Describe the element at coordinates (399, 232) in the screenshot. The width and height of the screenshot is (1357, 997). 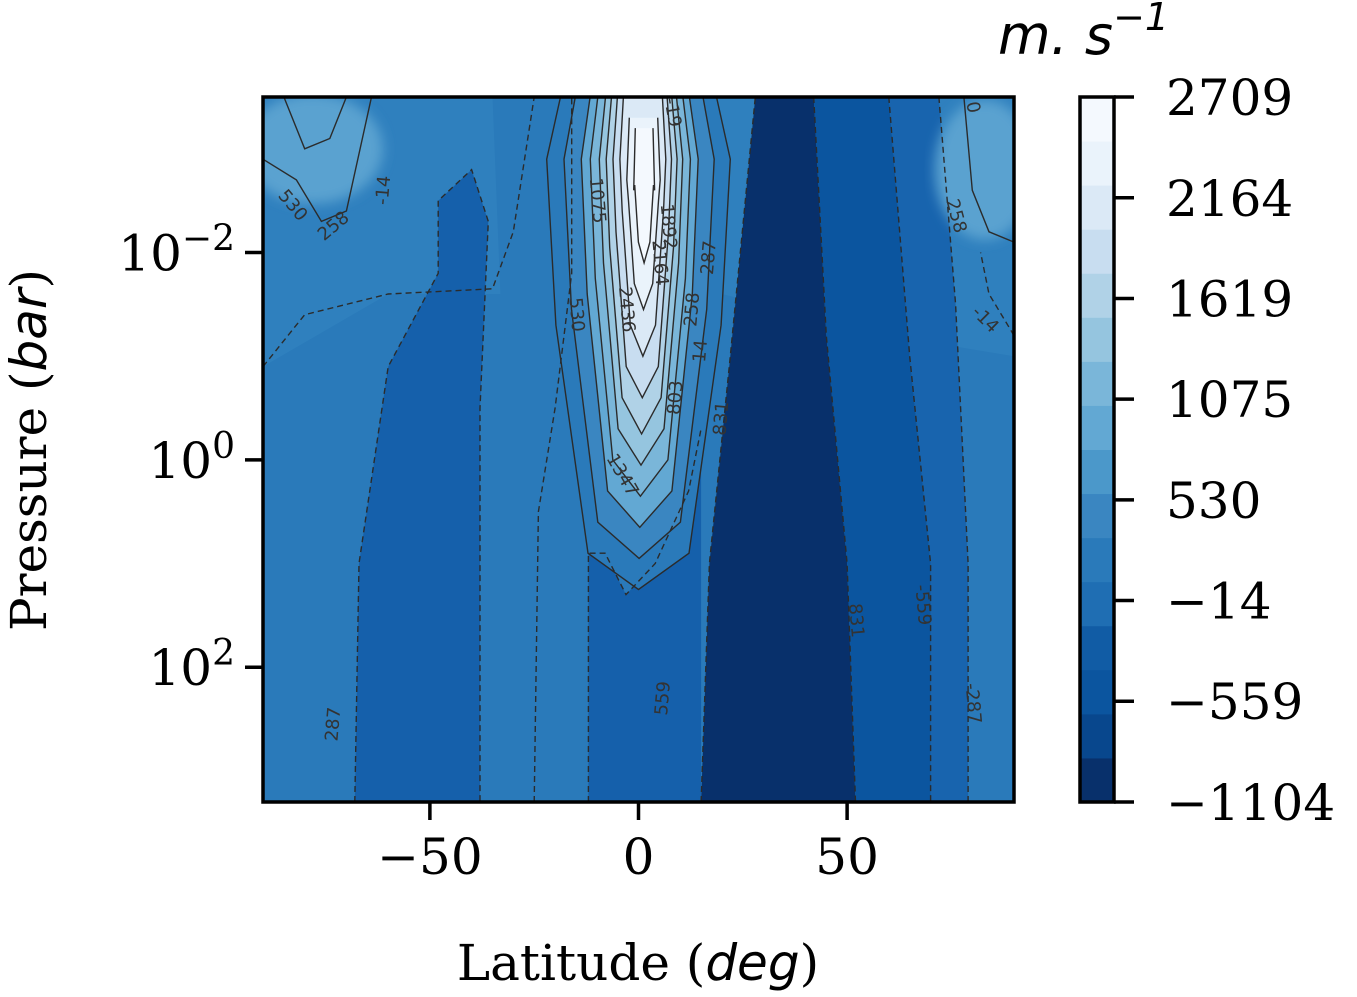
I see `isoline-west-upper` at that location.